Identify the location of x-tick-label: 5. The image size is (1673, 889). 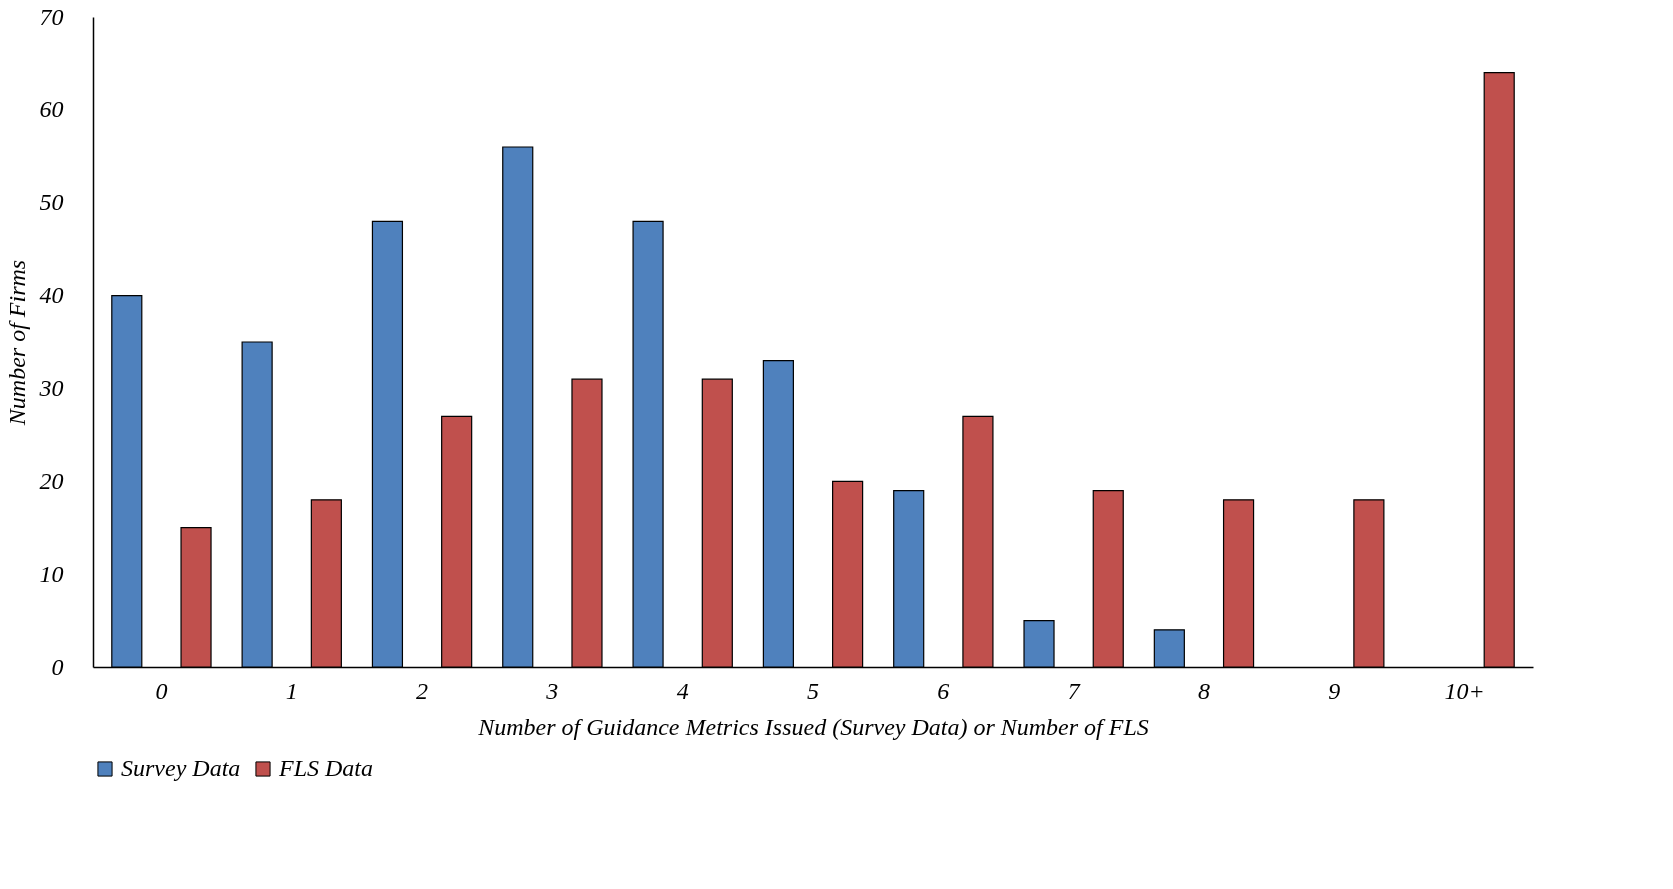
(813, 690).